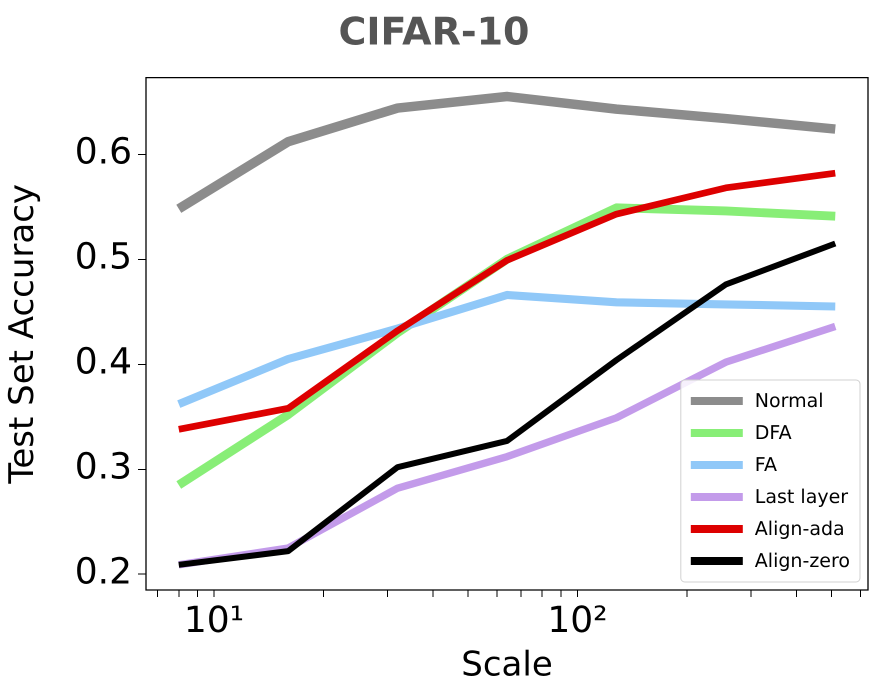  I want to click on y-axis-title: Test Set Accuracy, so click(22, 334).